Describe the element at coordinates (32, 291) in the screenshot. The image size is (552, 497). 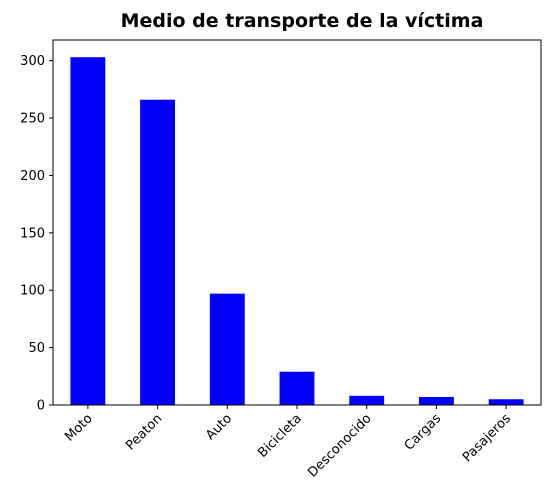
I see `y-tick-label: 100` at that location.